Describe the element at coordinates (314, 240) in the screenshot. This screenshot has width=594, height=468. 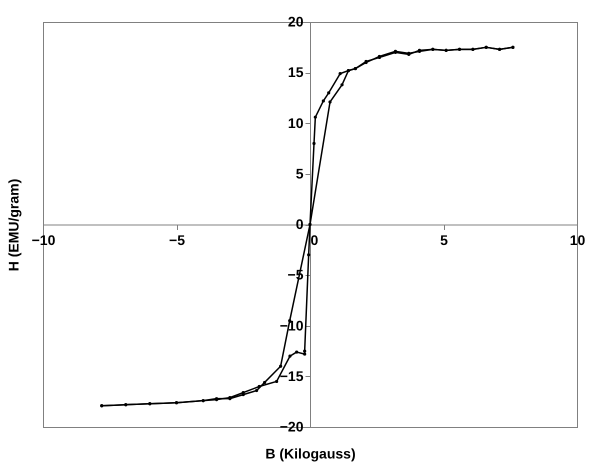
I see `x-tick-label: 0` at that location.